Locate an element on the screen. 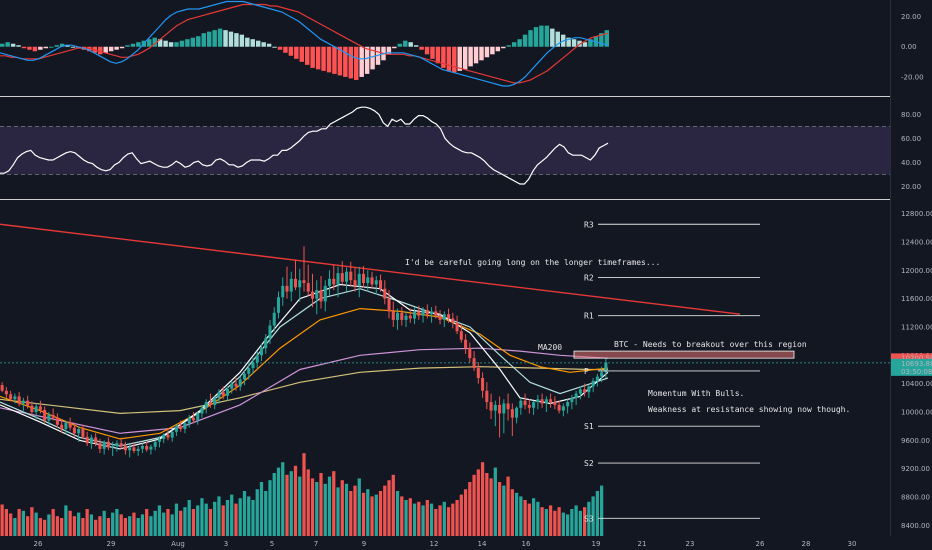 The height and width of the screenshot is (550, 932). pivot-label: S3 is located at coordinates (589, 518).